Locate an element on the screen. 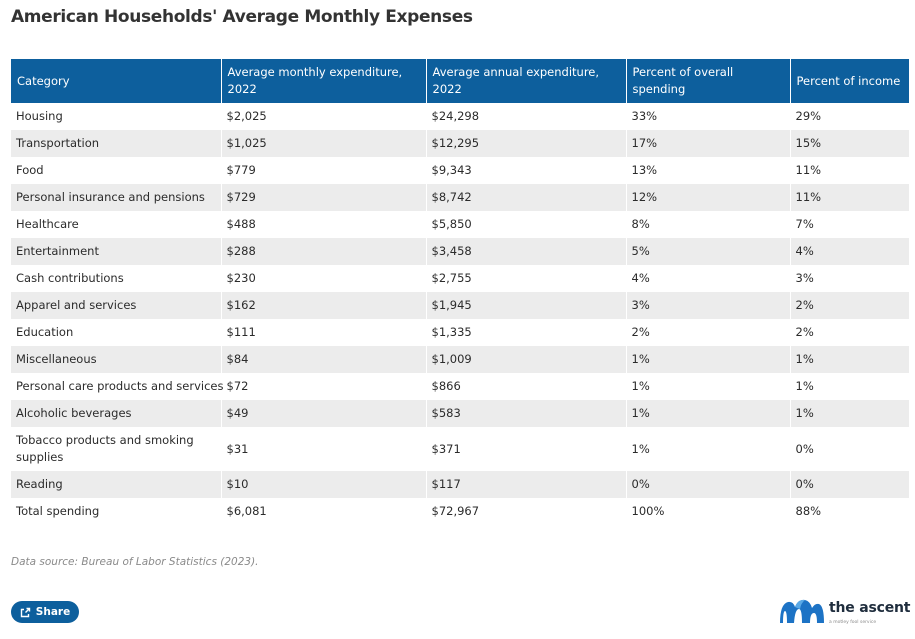  value-cell: $162 is located at coordinates (324, 305).